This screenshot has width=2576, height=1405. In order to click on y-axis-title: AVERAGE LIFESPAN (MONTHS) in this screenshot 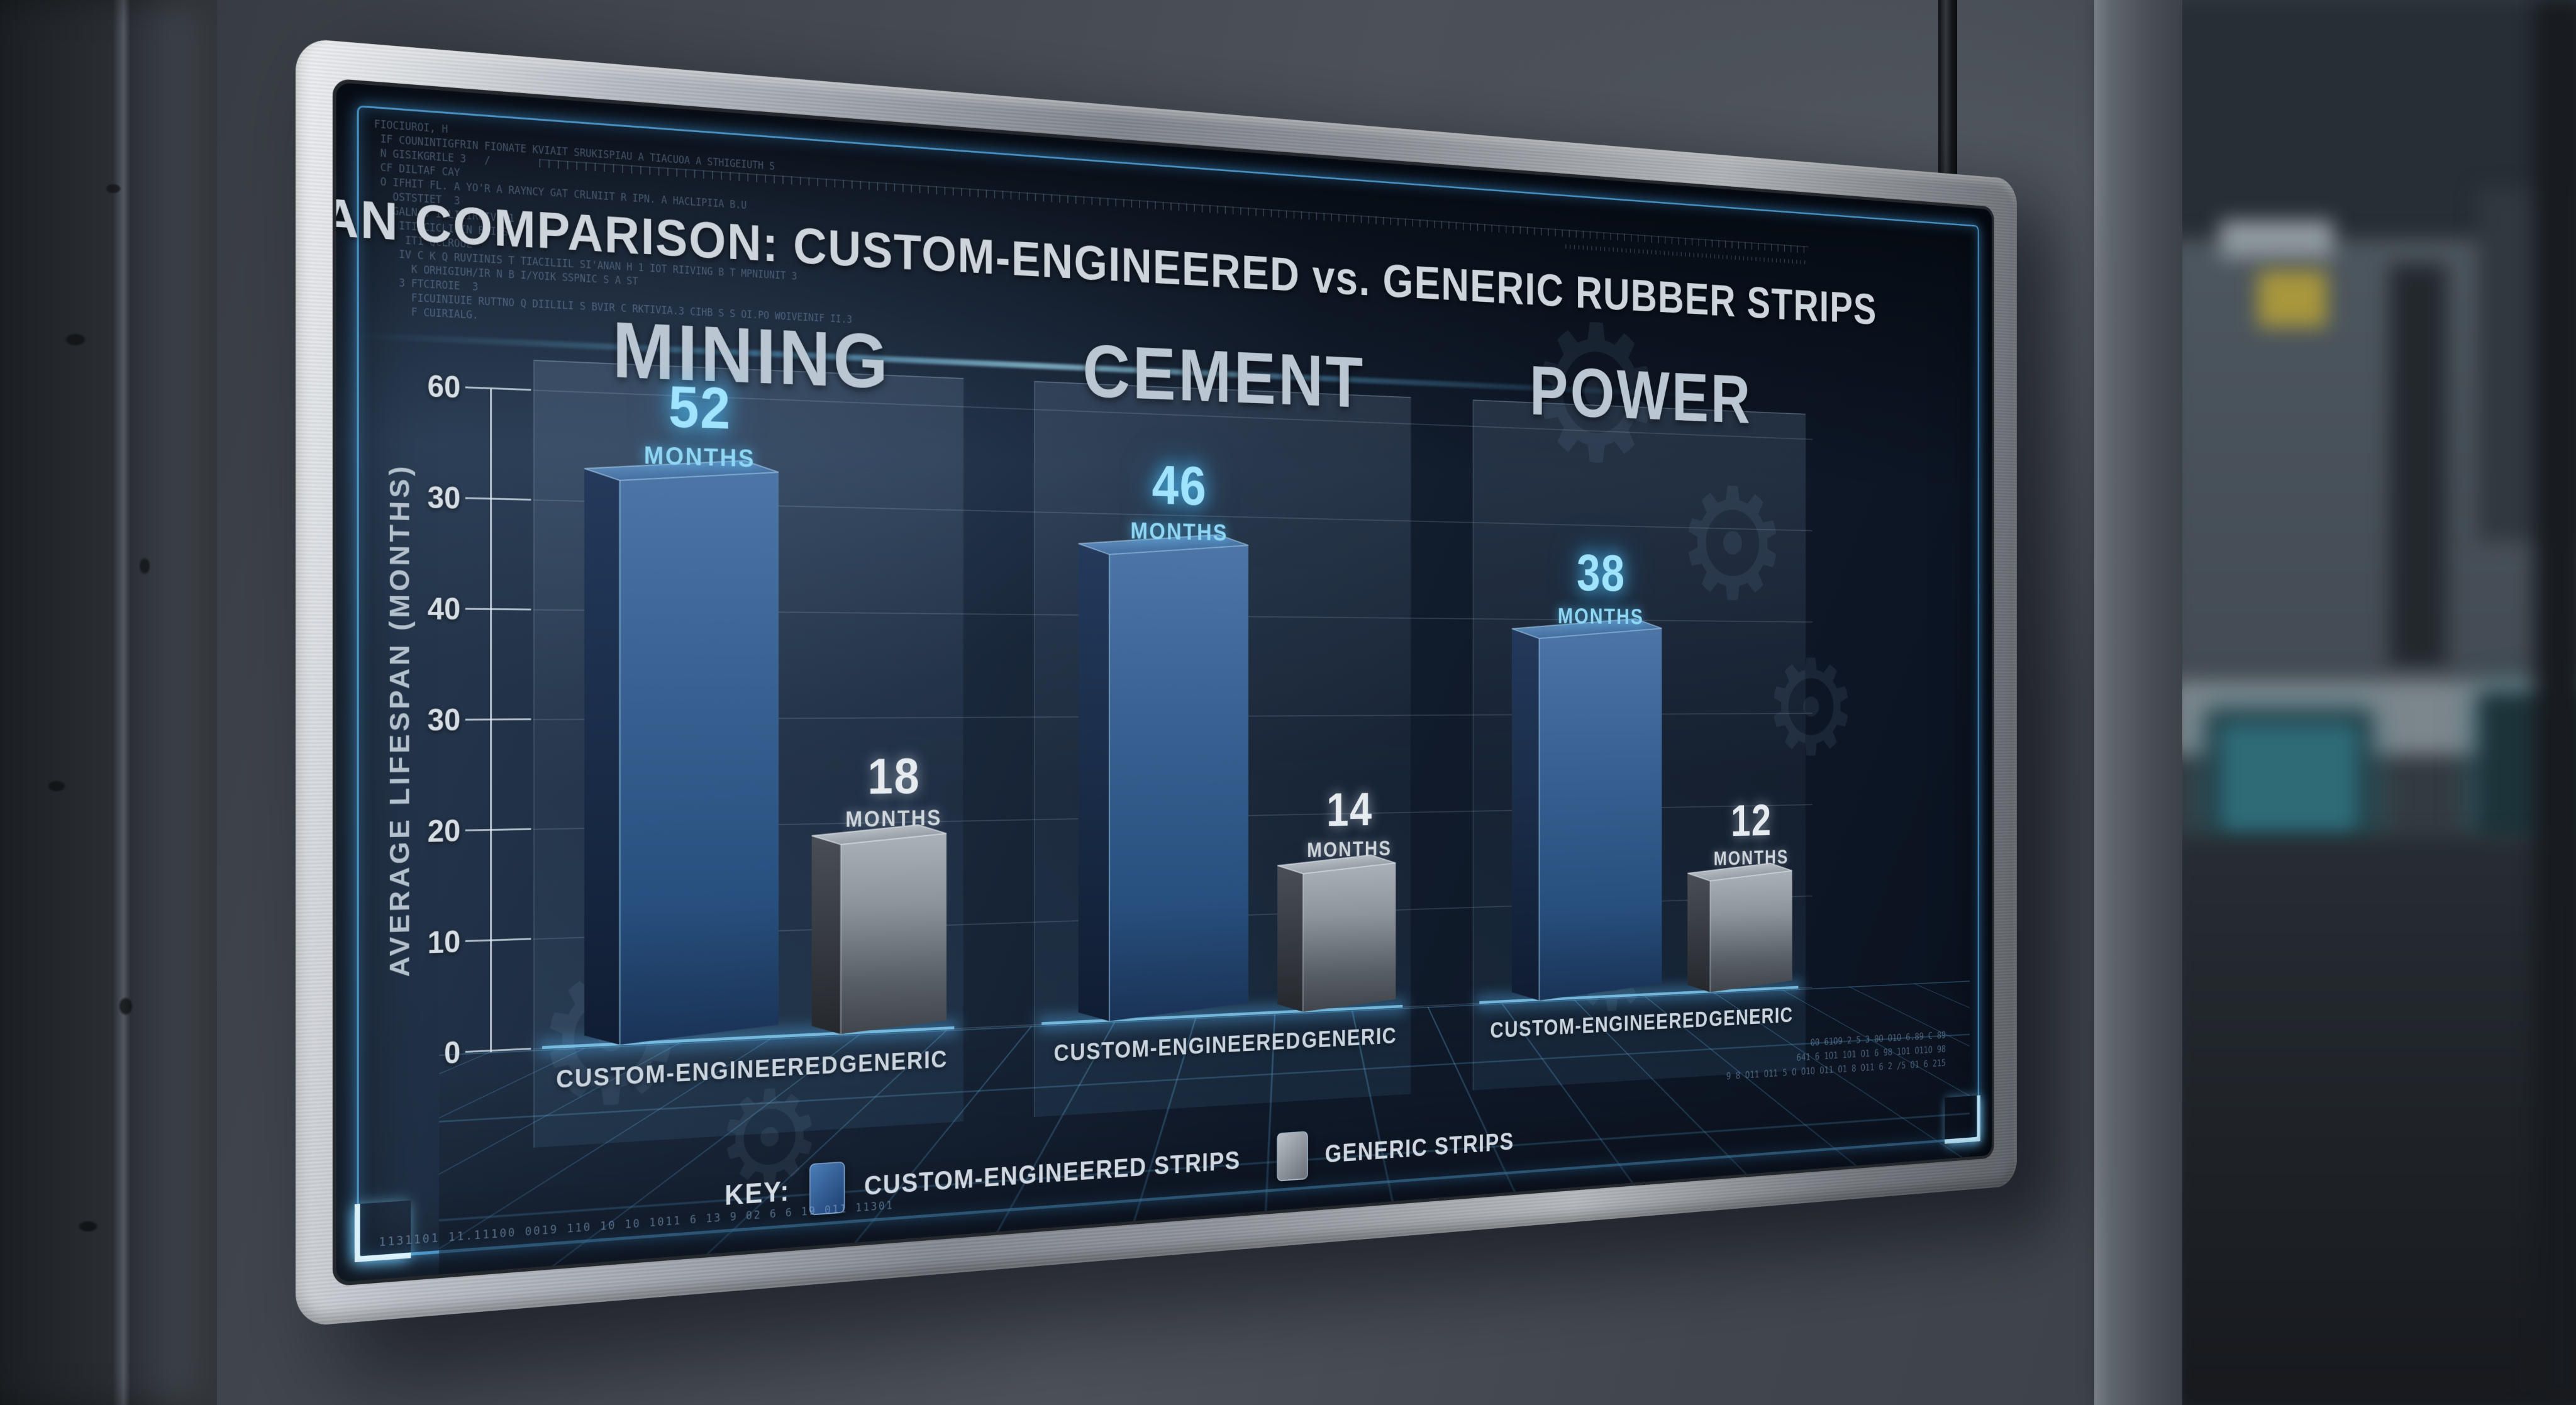, I will do `click(400, 720)`.